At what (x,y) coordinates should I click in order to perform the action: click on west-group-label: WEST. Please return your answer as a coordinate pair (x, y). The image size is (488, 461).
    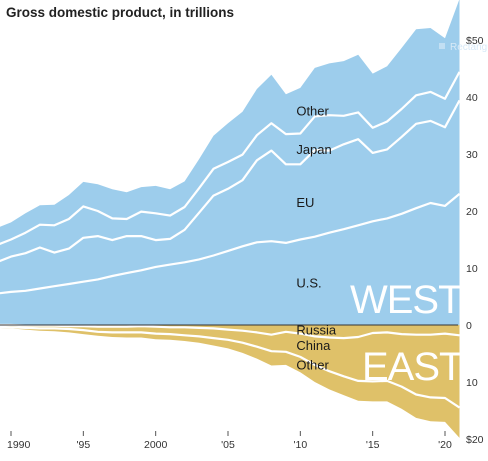
    Looking at the image, I should click on (406, 300).